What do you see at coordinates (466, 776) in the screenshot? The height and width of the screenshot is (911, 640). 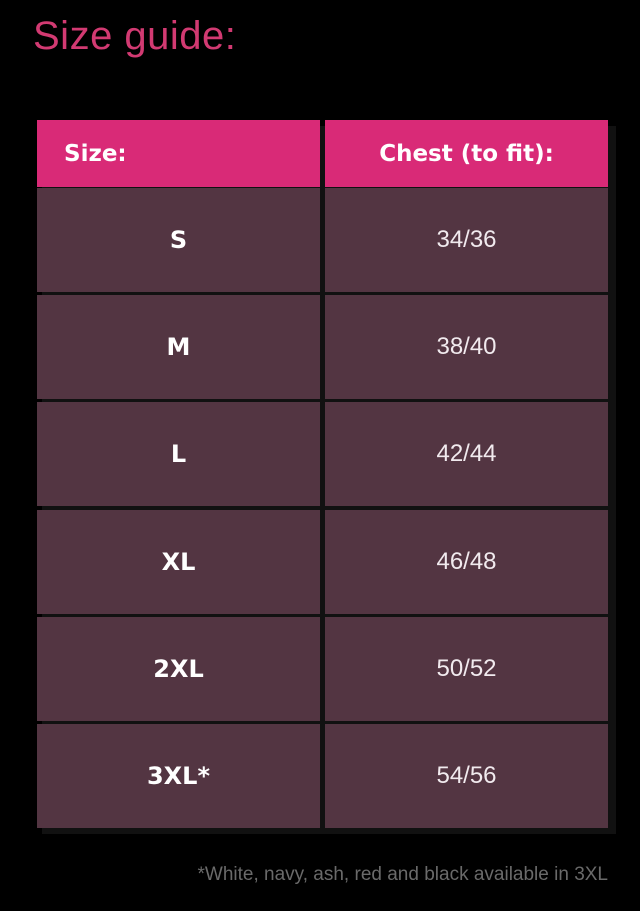 I see `chest-cell: 54/56` at bounding box center [466, 776].